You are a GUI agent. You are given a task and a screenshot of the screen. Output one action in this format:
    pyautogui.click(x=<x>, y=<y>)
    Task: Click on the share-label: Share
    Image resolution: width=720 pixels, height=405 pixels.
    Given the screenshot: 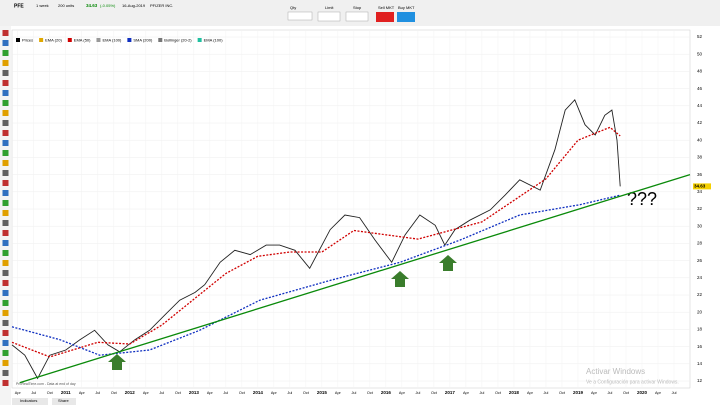 What is the action you would take?
    pyautogui.click(x=63, y=400)
    